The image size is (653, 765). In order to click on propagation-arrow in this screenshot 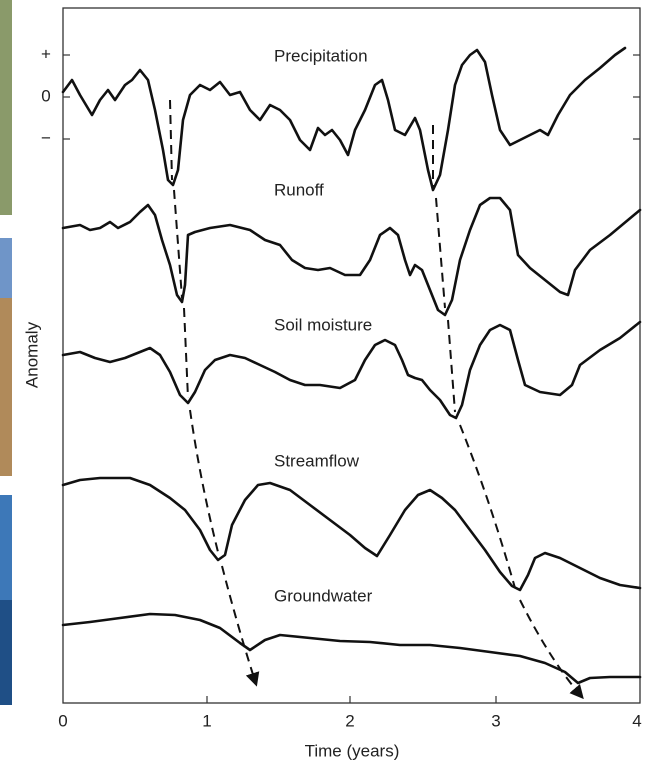, I will do `click(212, 391)`.